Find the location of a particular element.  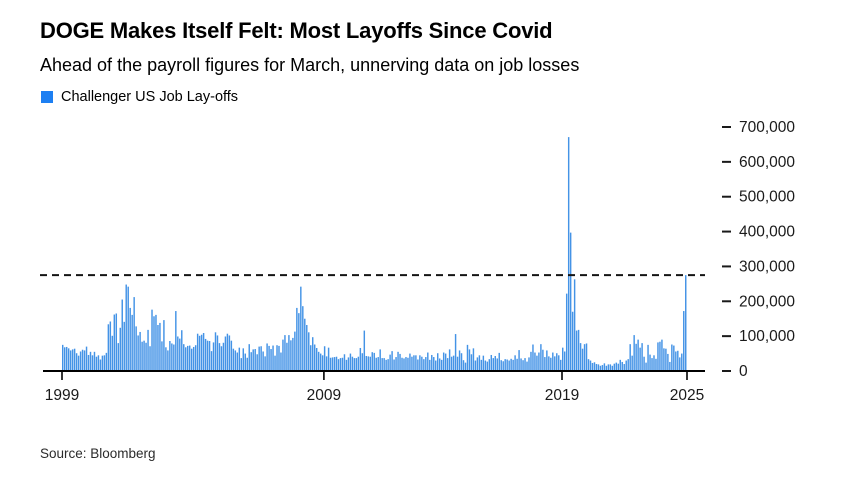

x-tick-label: 2019 is located at coordinates (562, 395).